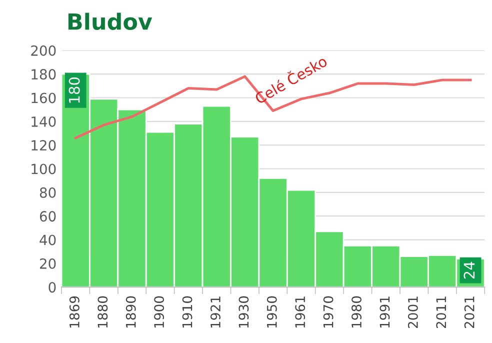 The height and width of the screenshot is (343, 492). What do you see at coordinates (48, 216) in the screenshot?
I see `y-tick-label: 60` at bounding box center [48, 216].